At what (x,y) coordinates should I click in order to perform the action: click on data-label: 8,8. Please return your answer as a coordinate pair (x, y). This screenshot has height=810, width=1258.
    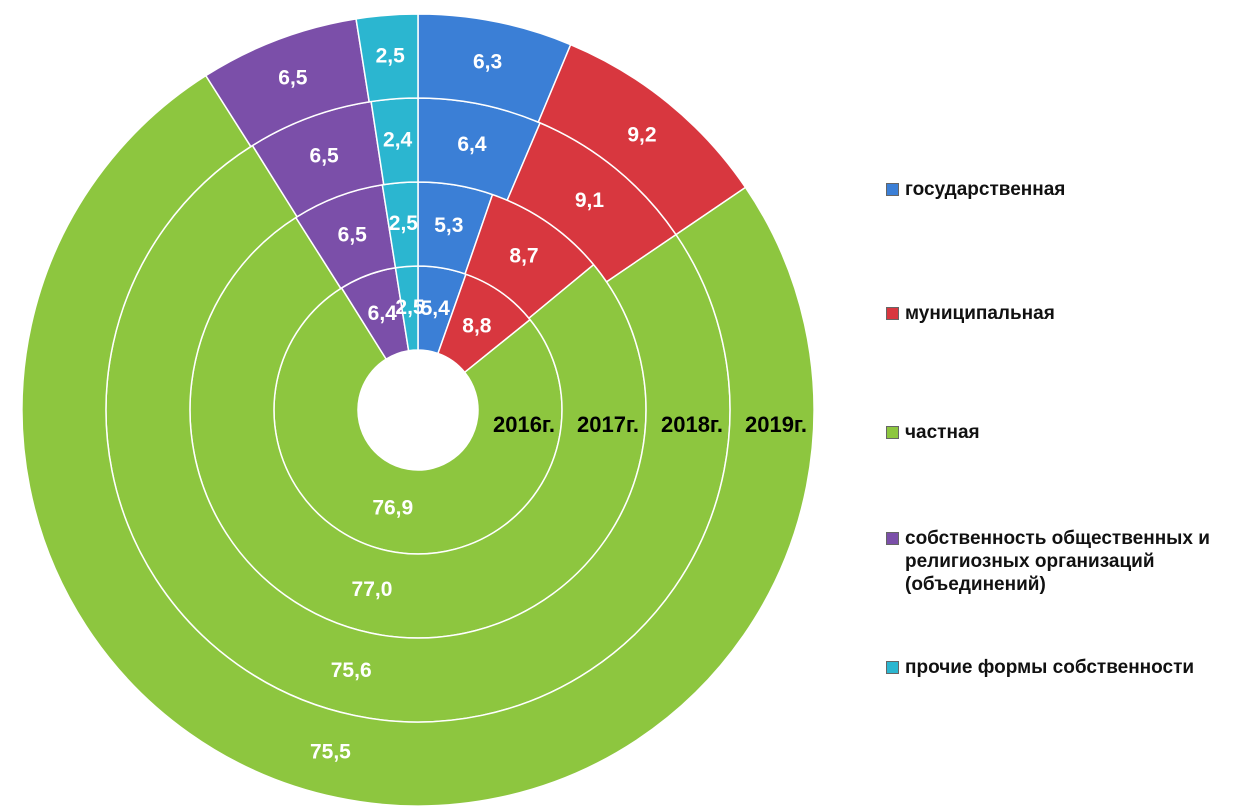
    Looking at the image, I should click on (477, 325).